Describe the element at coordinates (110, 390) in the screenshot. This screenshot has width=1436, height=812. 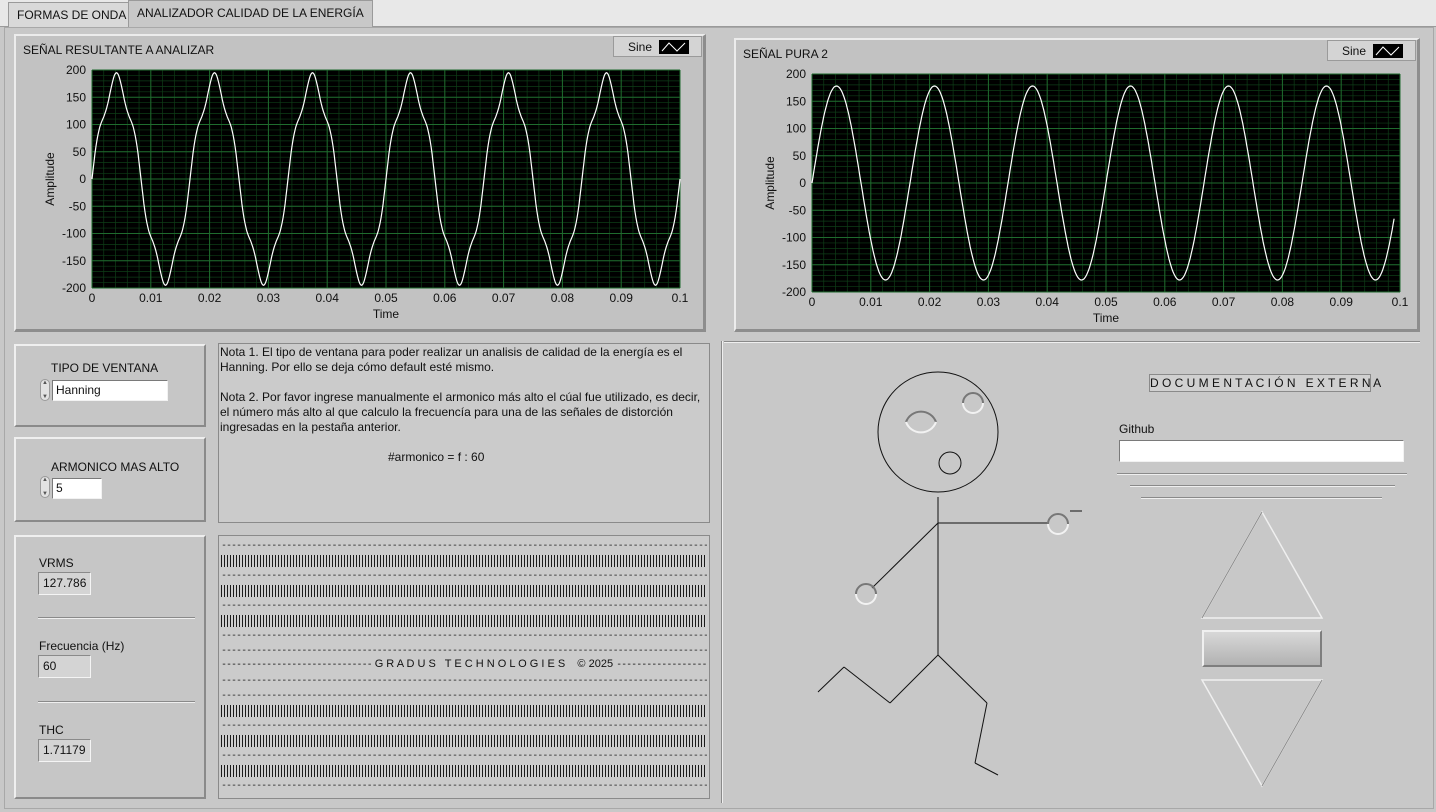
I see `window-type-ring: Hanning` at that location.